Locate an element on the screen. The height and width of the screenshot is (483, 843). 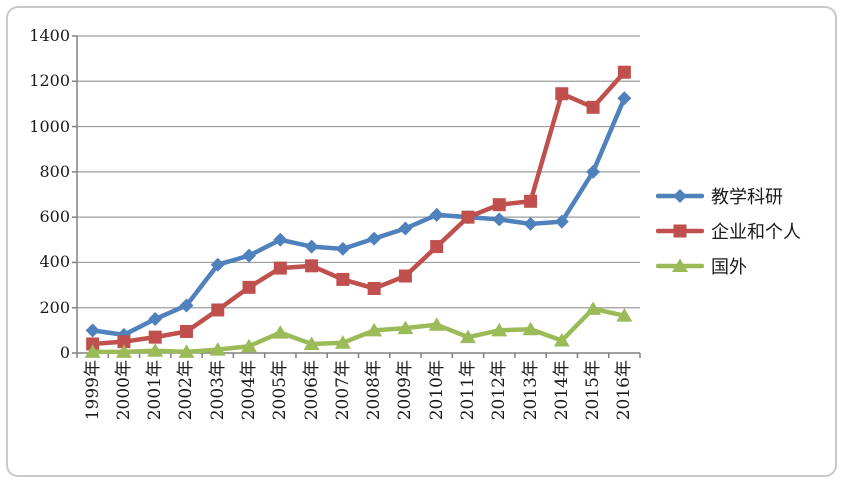
x-tick-label-2014年: 2014年 is located at coordinates (561, 390).